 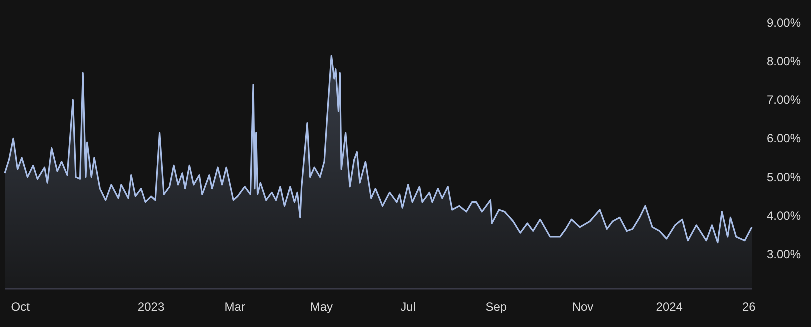 What do you see at coordinates (583, 307) in the screenshot?
I see `x-tick-label: Nov` at bounding box center [583, 307].